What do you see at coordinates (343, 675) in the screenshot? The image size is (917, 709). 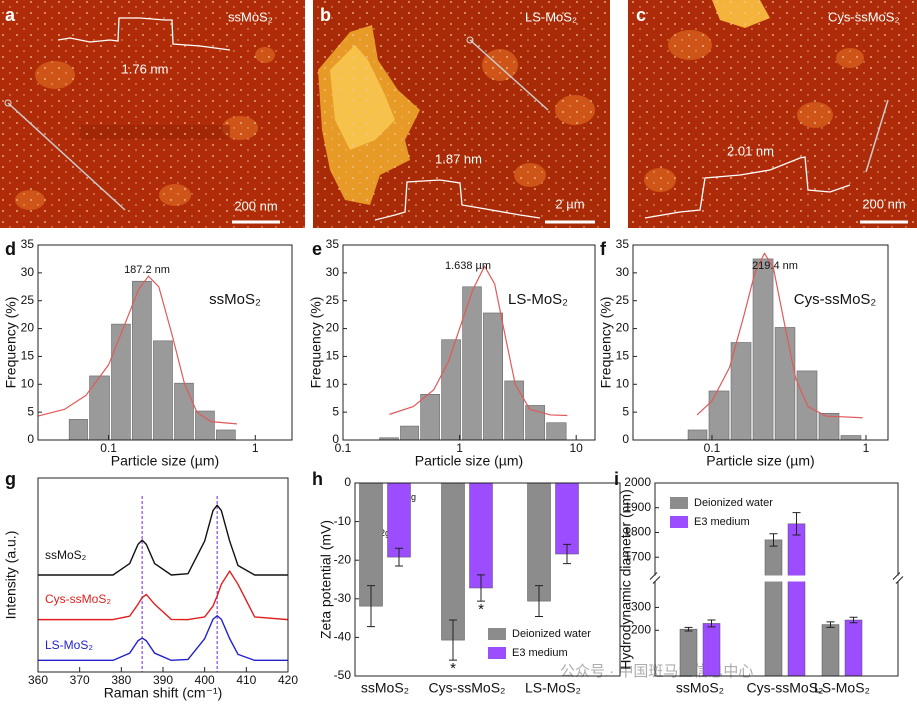 I see `y-tick-label: -50` at bounding box center [343, 675].